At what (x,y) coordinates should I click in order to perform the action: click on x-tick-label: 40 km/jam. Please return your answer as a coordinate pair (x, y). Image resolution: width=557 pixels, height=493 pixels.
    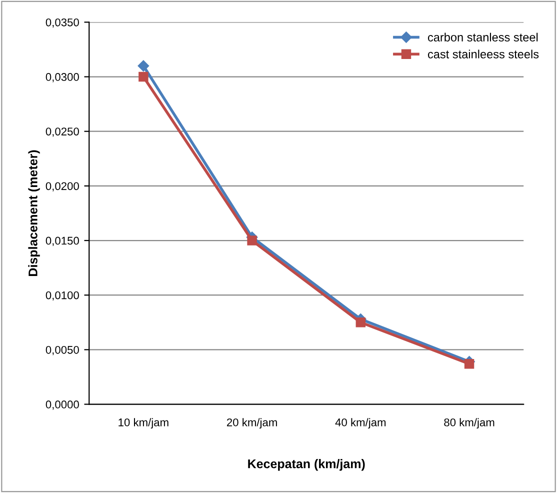
    Looking at the image, I should click on (360, 423).